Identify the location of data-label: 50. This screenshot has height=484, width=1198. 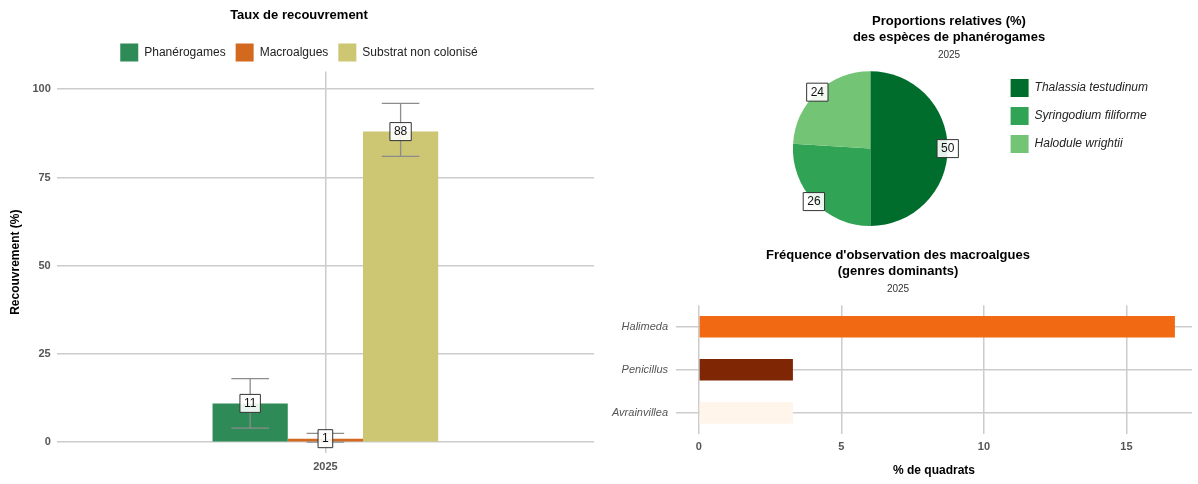
(948, 148).